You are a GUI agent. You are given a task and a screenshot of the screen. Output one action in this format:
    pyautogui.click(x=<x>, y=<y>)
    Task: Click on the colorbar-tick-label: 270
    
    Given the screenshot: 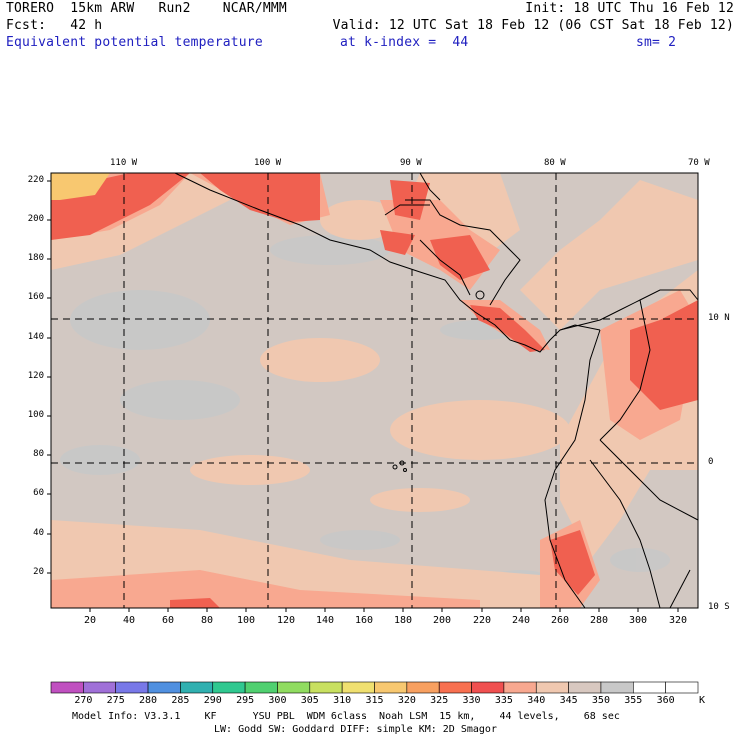 What is the action you would take?
    pyautogui.click(x=83, y=700)
    